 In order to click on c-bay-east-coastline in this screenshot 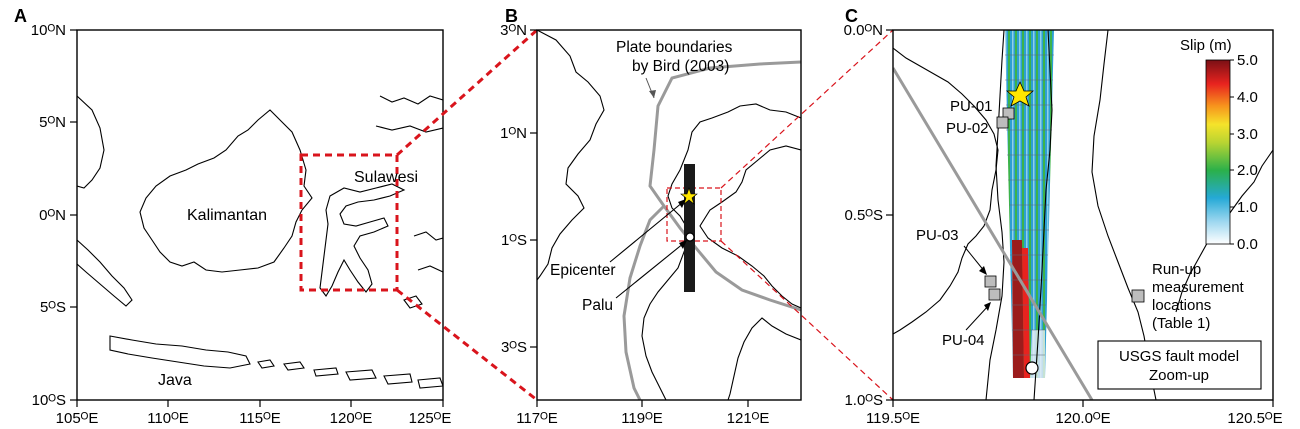, I will do `click(1043, 215)`.